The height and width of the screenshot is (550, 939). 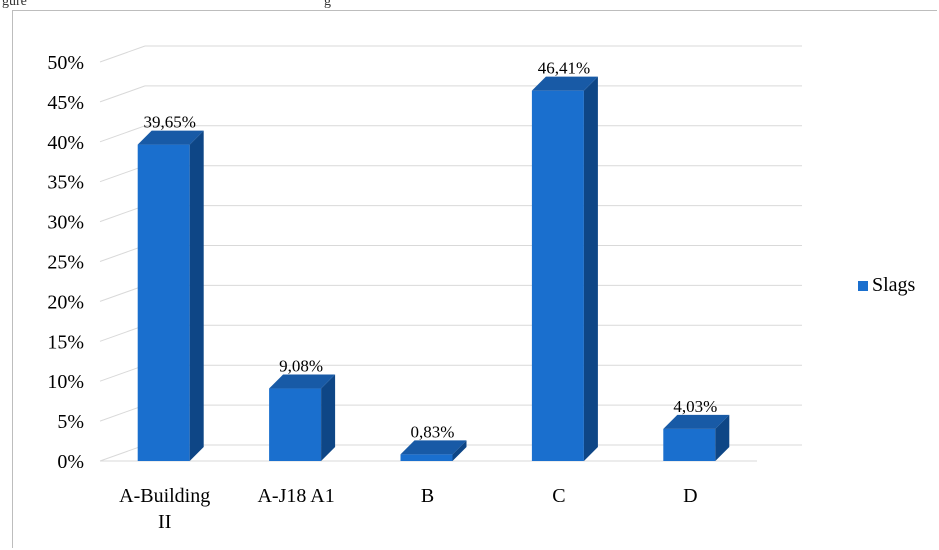 What do you see at coordinates (169, 122) in the screenshot?
I see `data-label: 39,65%` at bounding box center [169, 122].